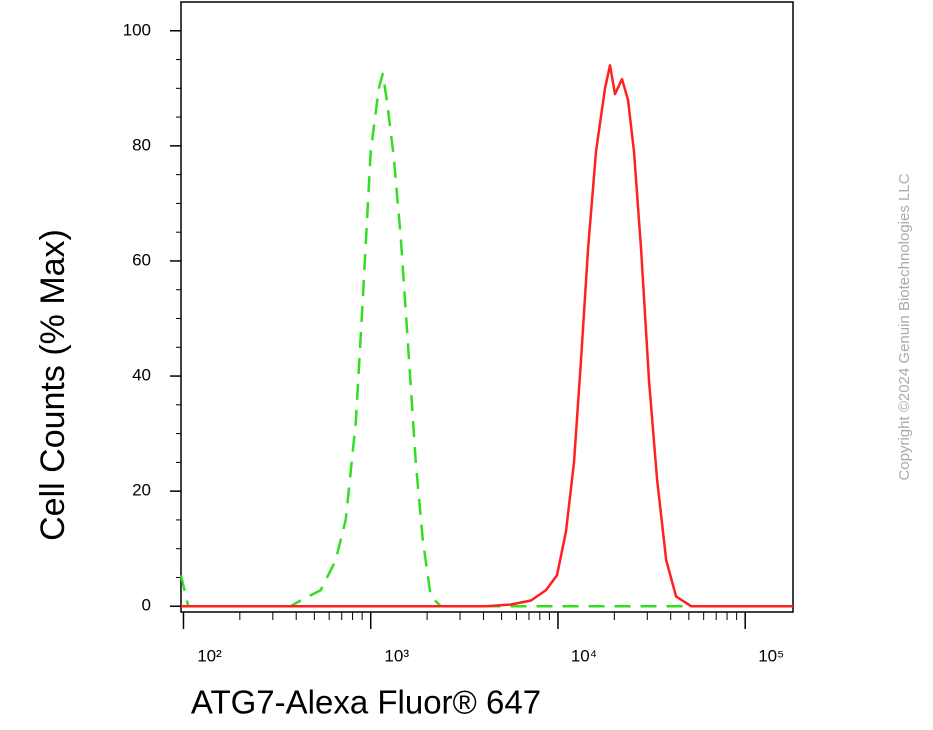 The width and height of the screenshot is (933, 730). Describe the element at coordinates (771, 655) in the screenshot. I see `x-tick-label: 10⁵` at that location.